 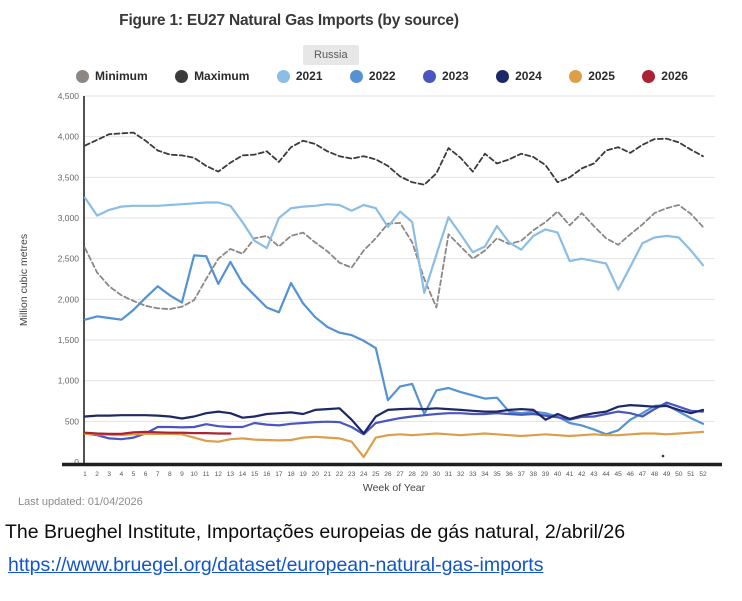 I want to click on x-axis-tick-label: 20, so click(x=316, y=474).